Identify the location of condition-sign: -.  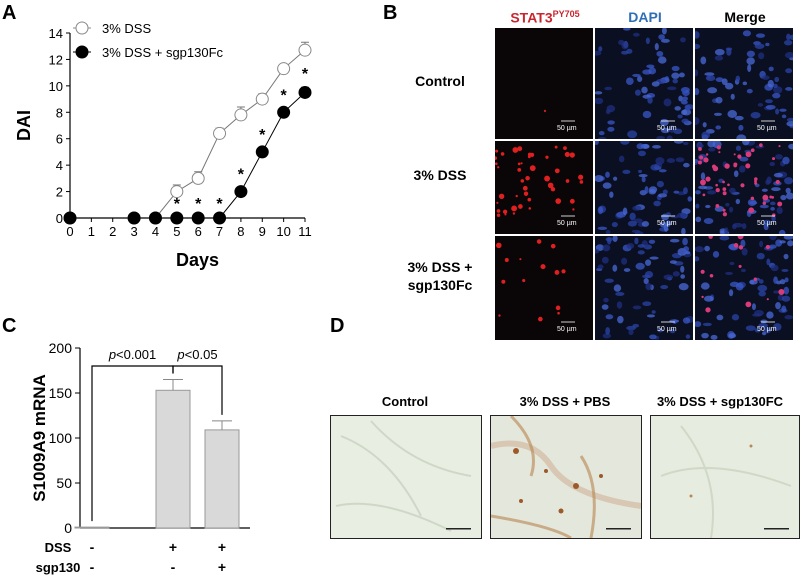
(92, 567).